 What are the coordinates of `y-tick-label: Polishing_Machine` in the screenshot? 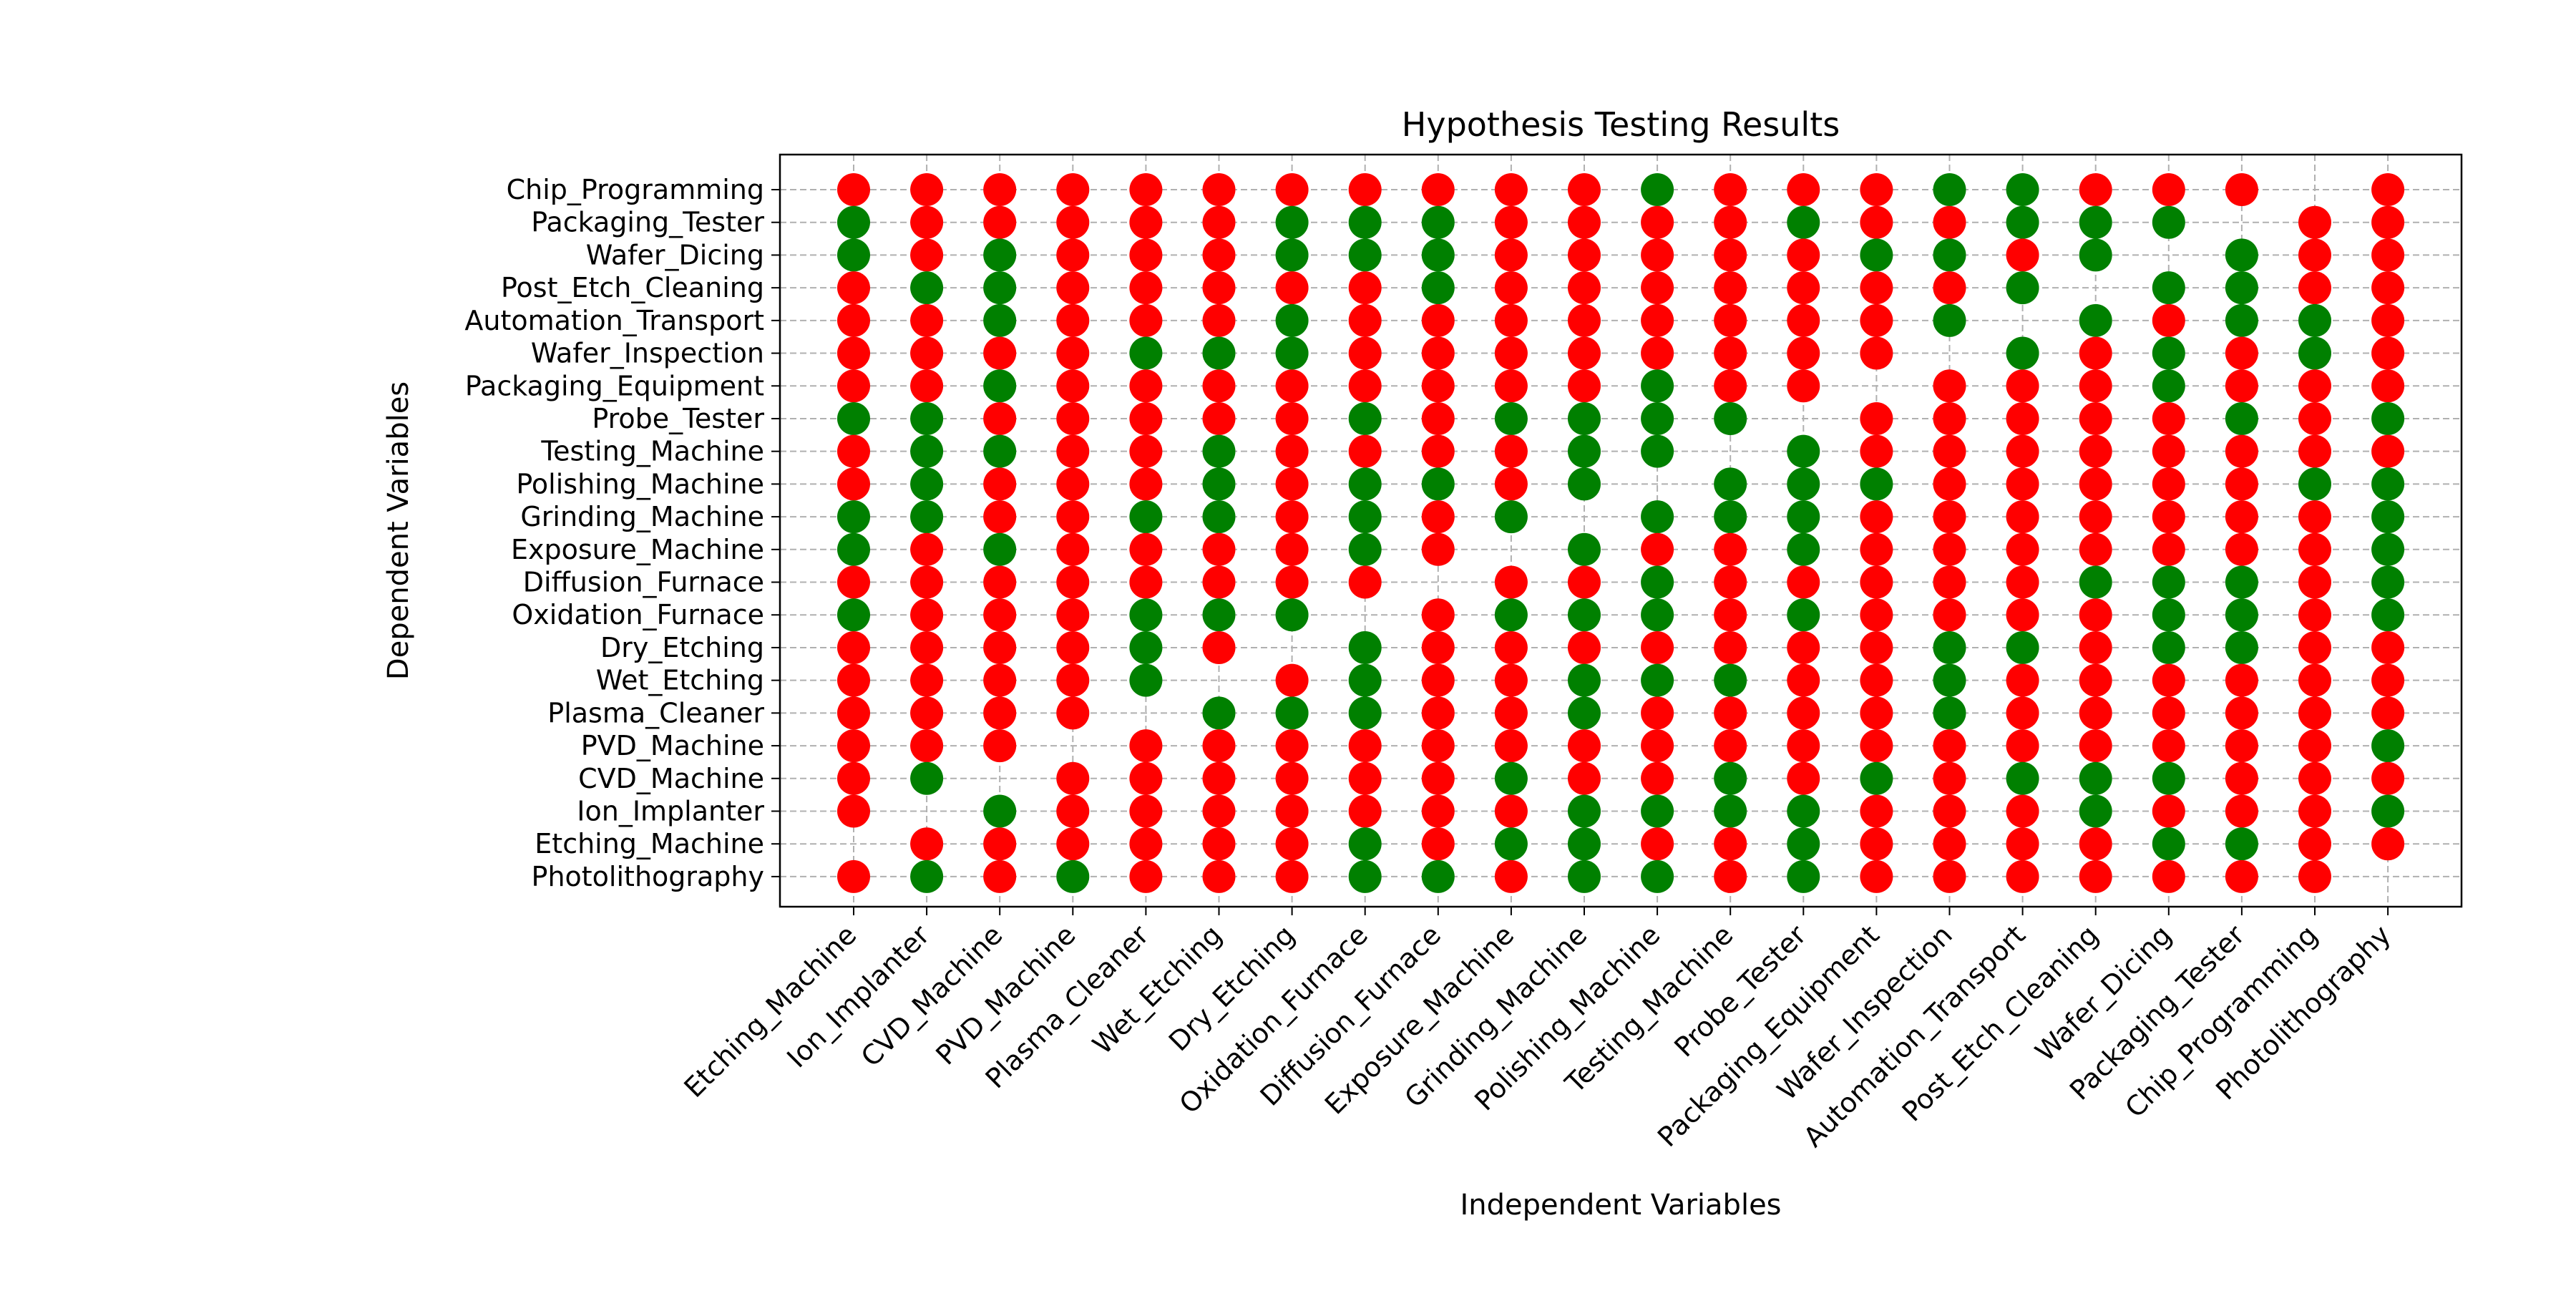 It's located at (640, 484).